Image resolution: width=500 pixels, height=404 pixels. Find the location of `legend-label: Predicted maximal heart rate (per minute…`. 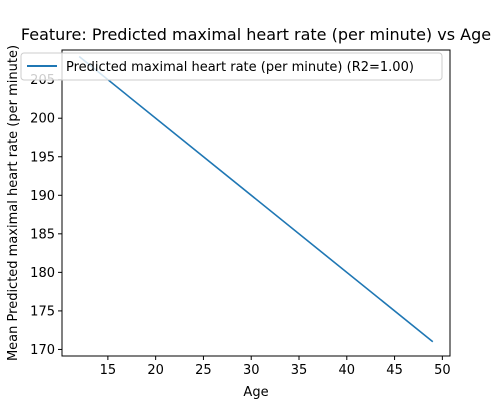

legend-label: Predicted maximal heart rate (per minute… is located at coordinates (240, 67).